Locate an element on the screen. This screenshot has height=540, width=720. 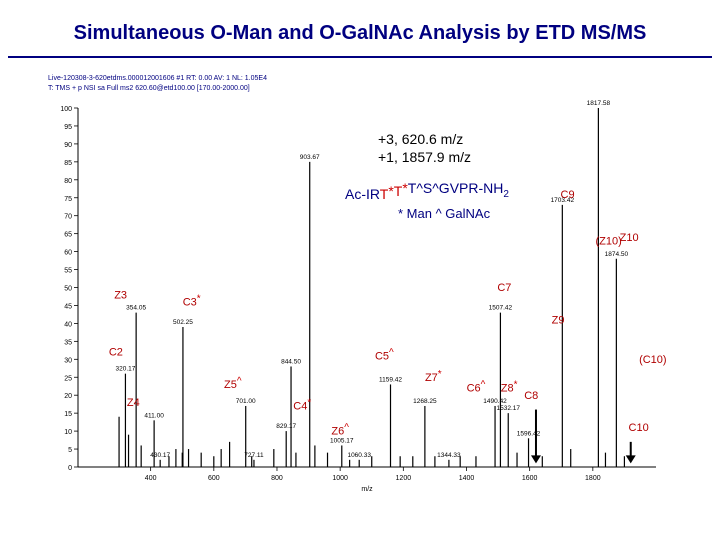
x-tick-label: 1000 is located at coordinates (340, 478).